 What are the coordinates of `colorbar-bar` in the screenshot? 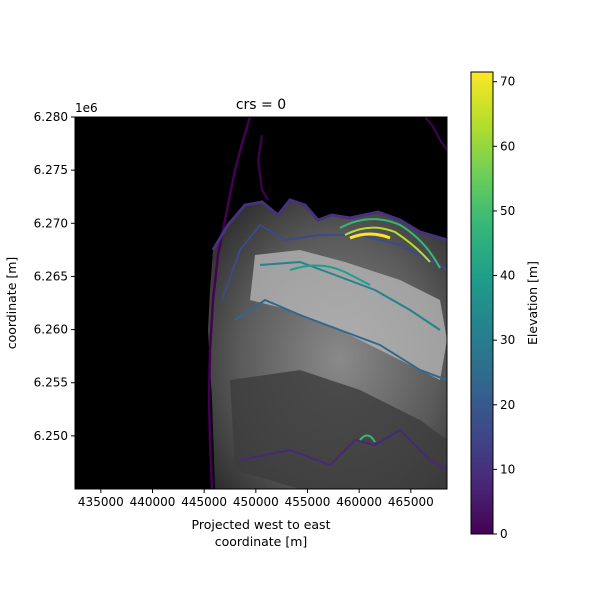 It's located at (482, 303).